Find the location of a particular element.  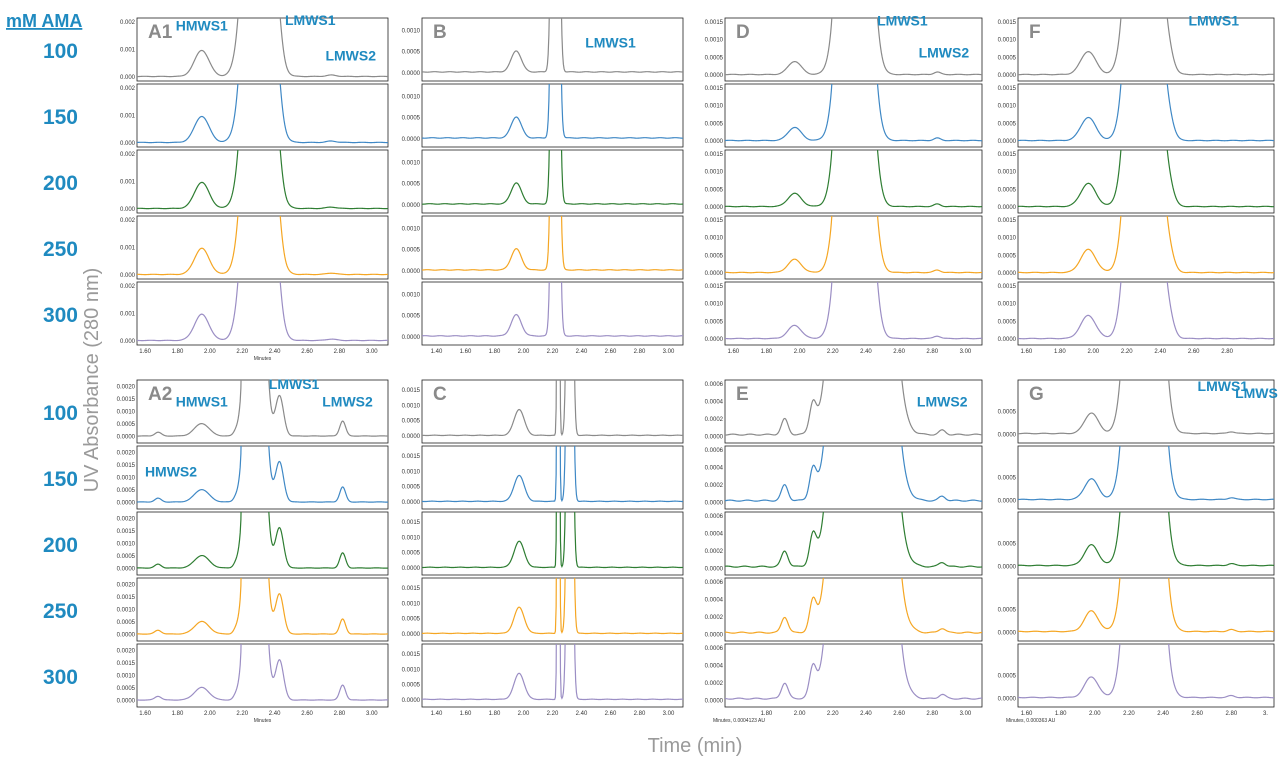

row-labels: 100 150 200 250 300 100 150 200 250 300 is located at coordinates (60, 364).